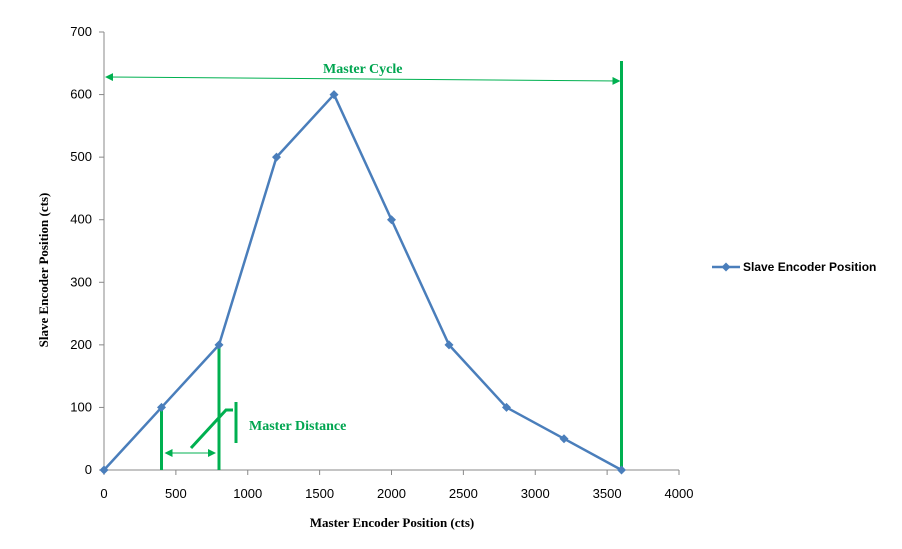  What do you see at coordinates (88, 469) in the screenshot?
I see `y-tick-label: 0` at bounding box center [88, 469].